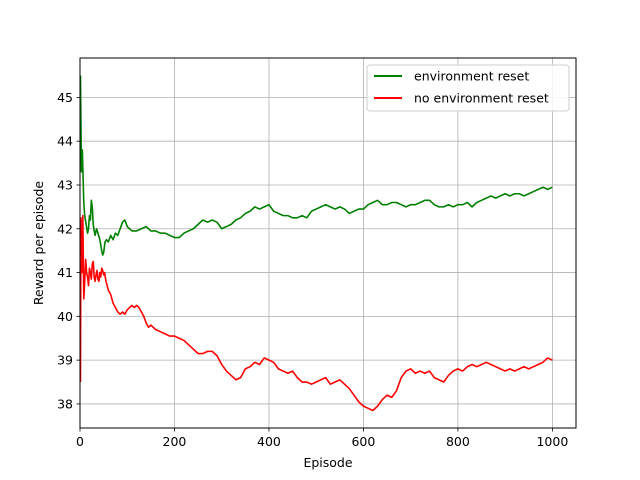 This screenshot has height=480, width=640. What do you see at coordinates (65, 97) in the screenshot?
I see `y-tick-label: 45` at bounding box center [65, 97].